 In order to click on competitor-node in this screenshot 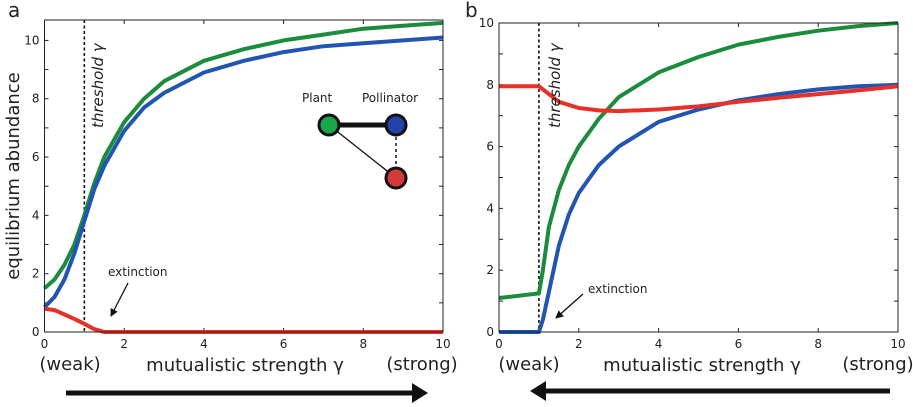, I will do `click(396, 178)`.